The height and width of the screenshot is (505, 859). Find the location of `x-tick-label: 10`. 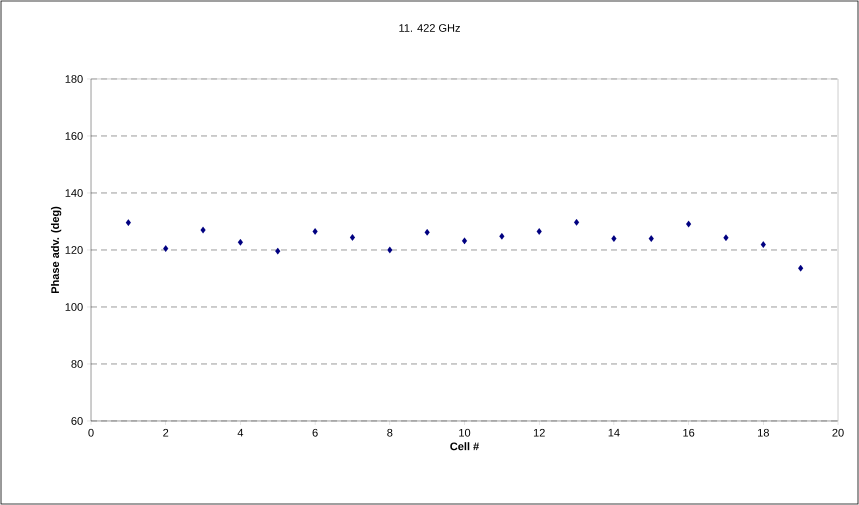

x-tick-label: 10 is located at coordinates (464, 432).